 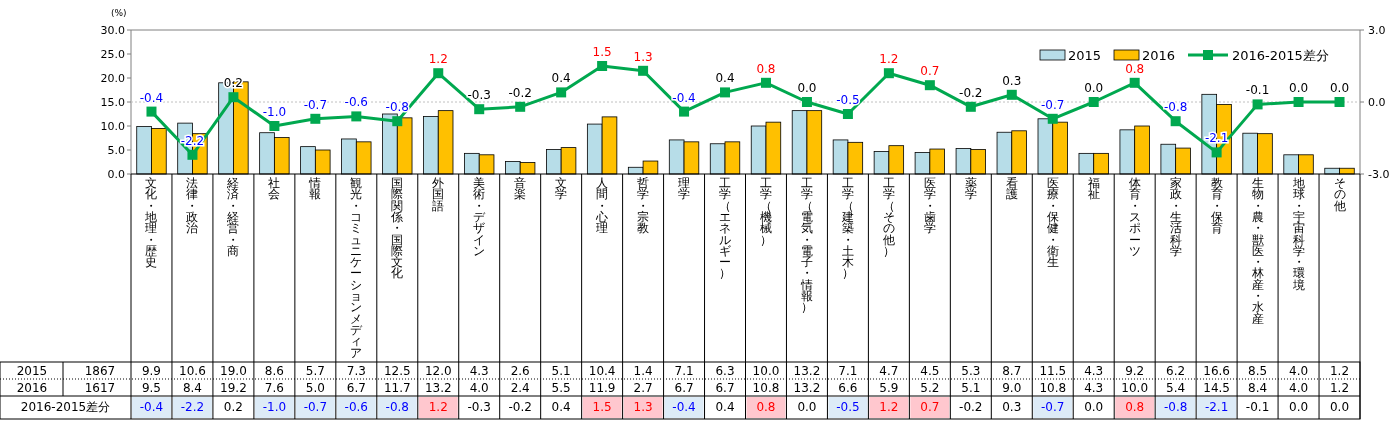 I want to click on data-label: -0.8, so click(x=1175, y=407).